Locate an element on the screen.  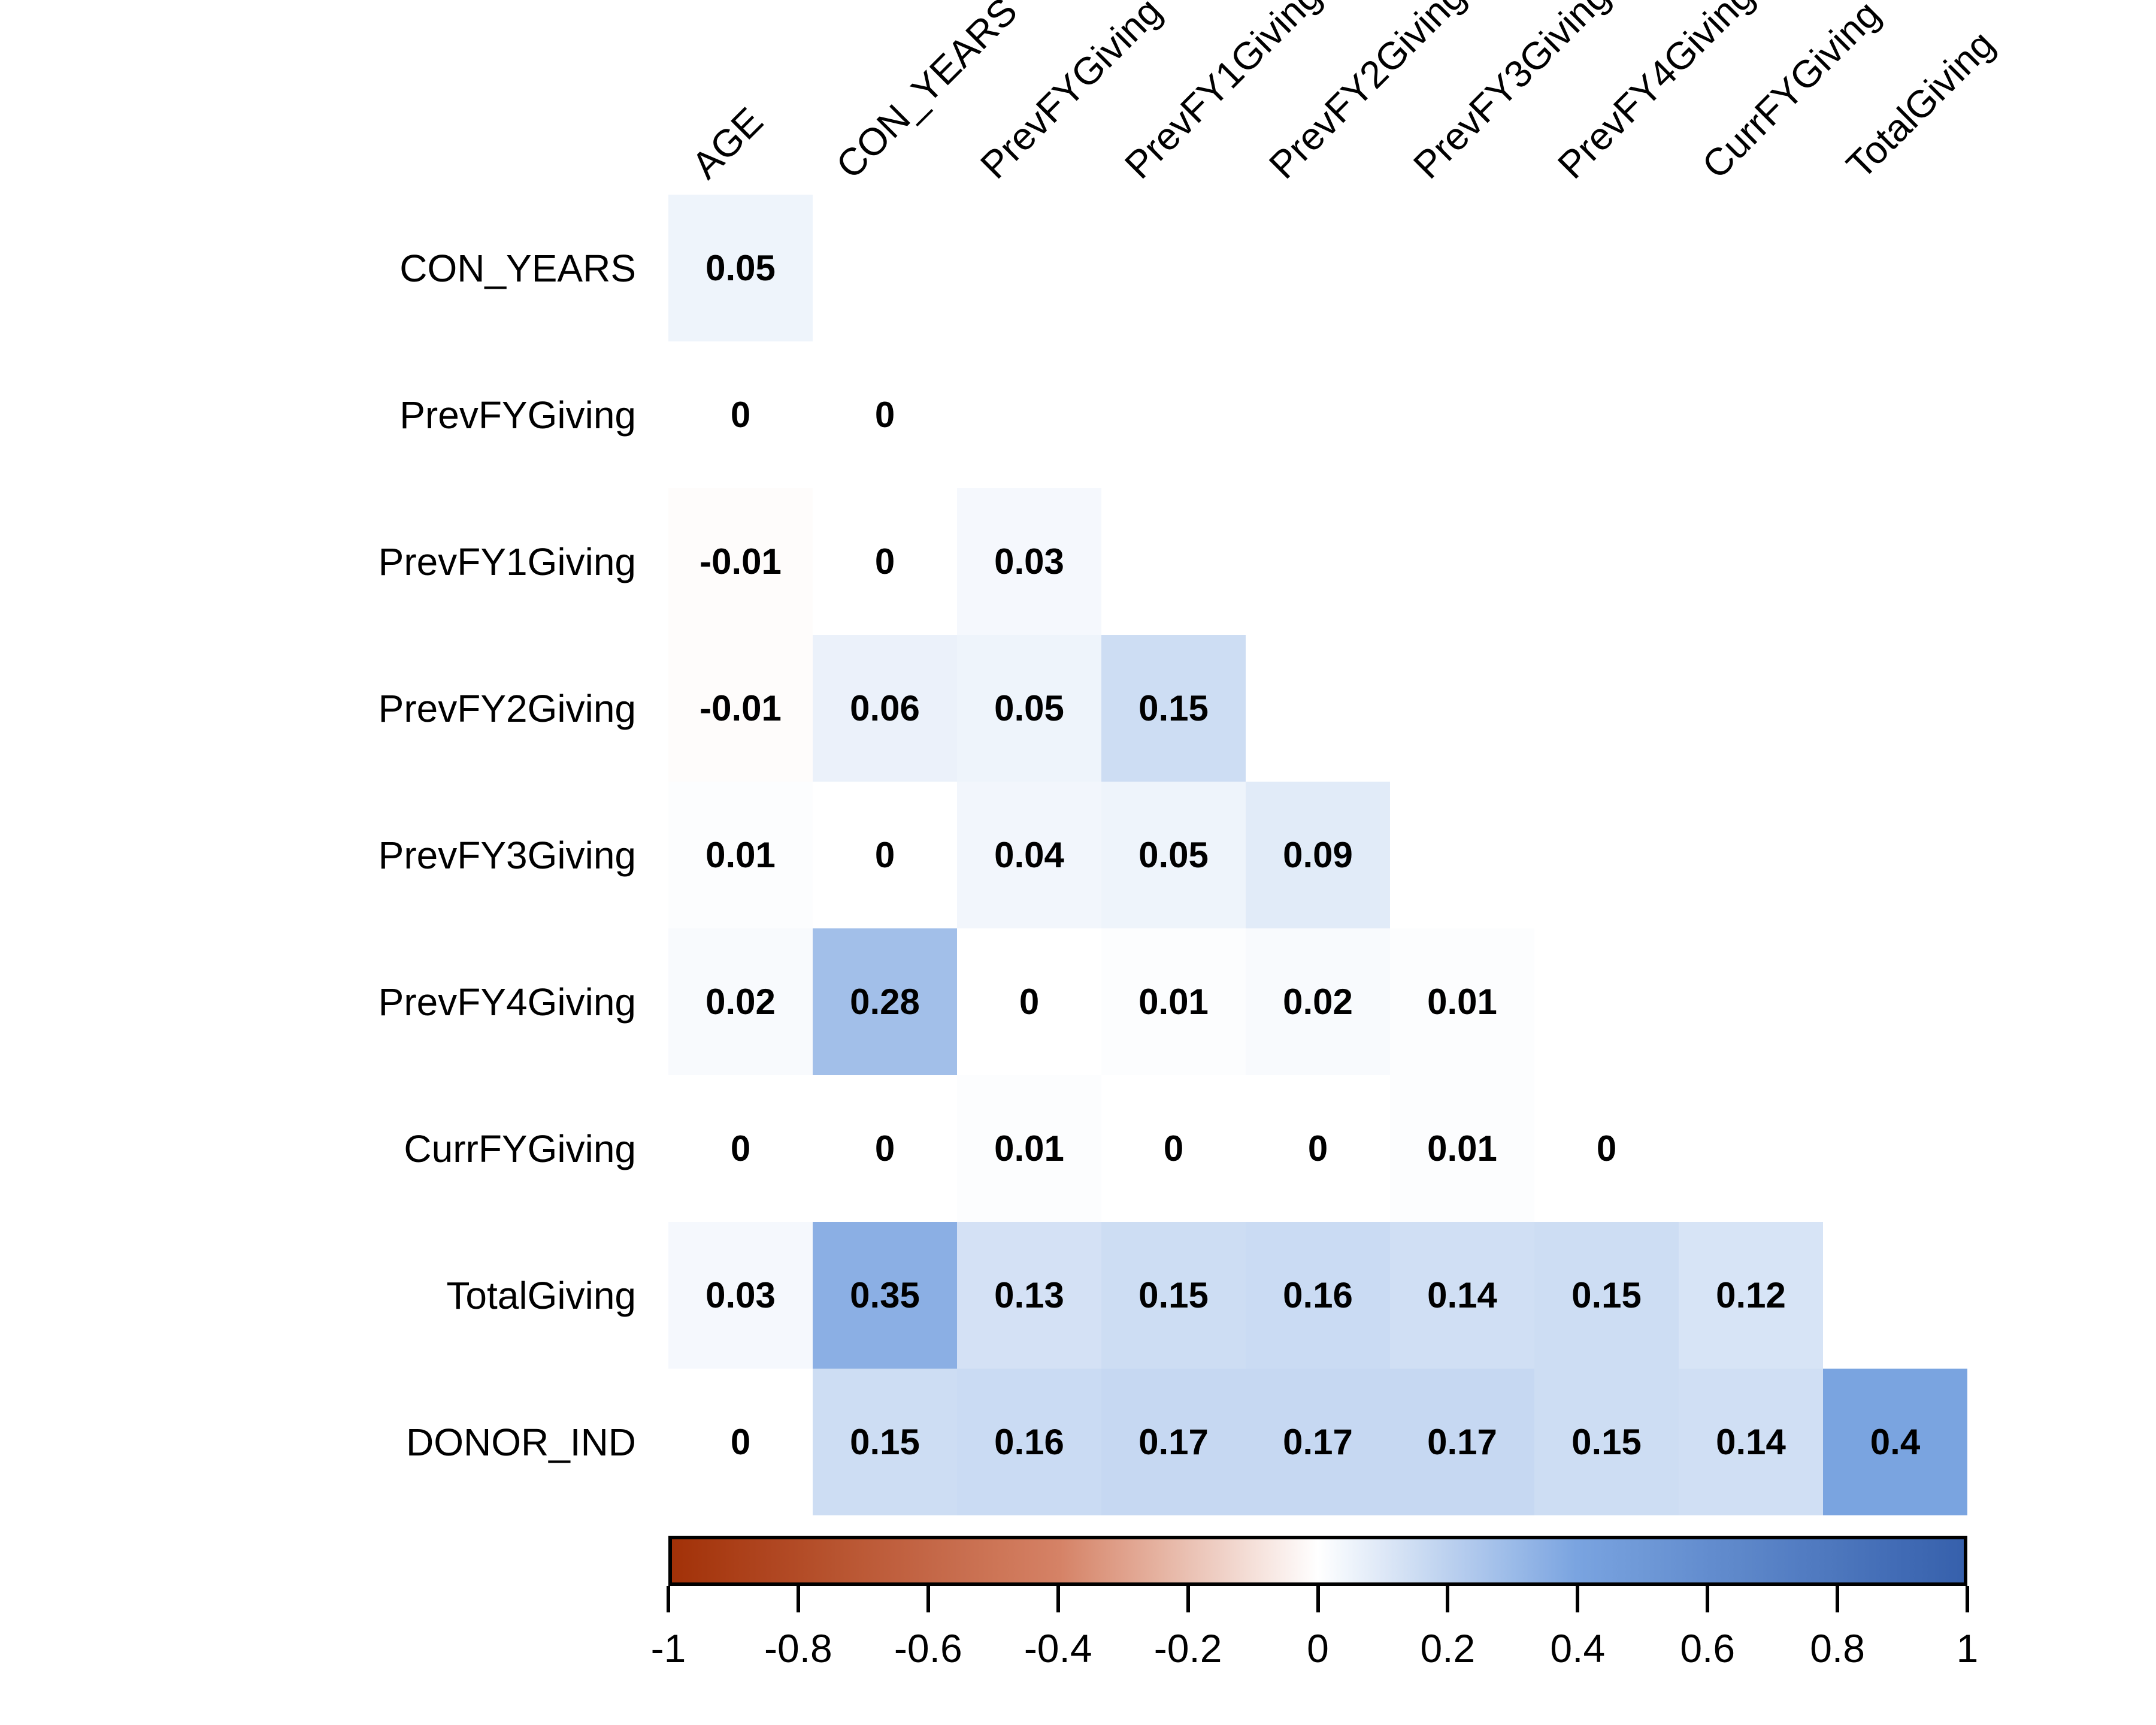
matrix-cell: 0.35 is located at coordinates (885, 1295).